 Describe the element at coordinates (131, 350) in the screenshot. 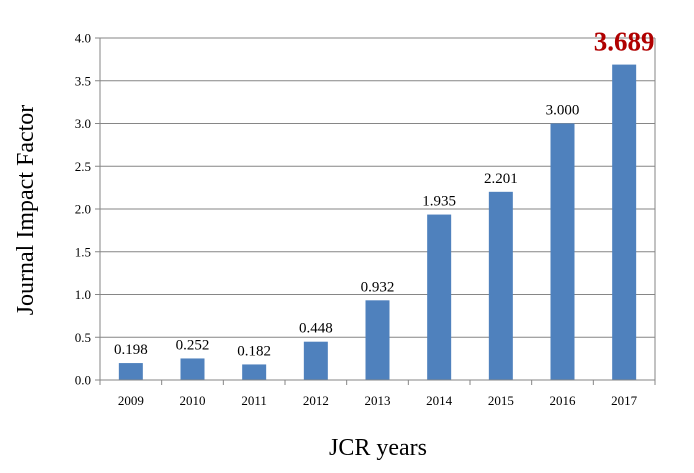

I see `data-label-2009: 0.198` at that location.